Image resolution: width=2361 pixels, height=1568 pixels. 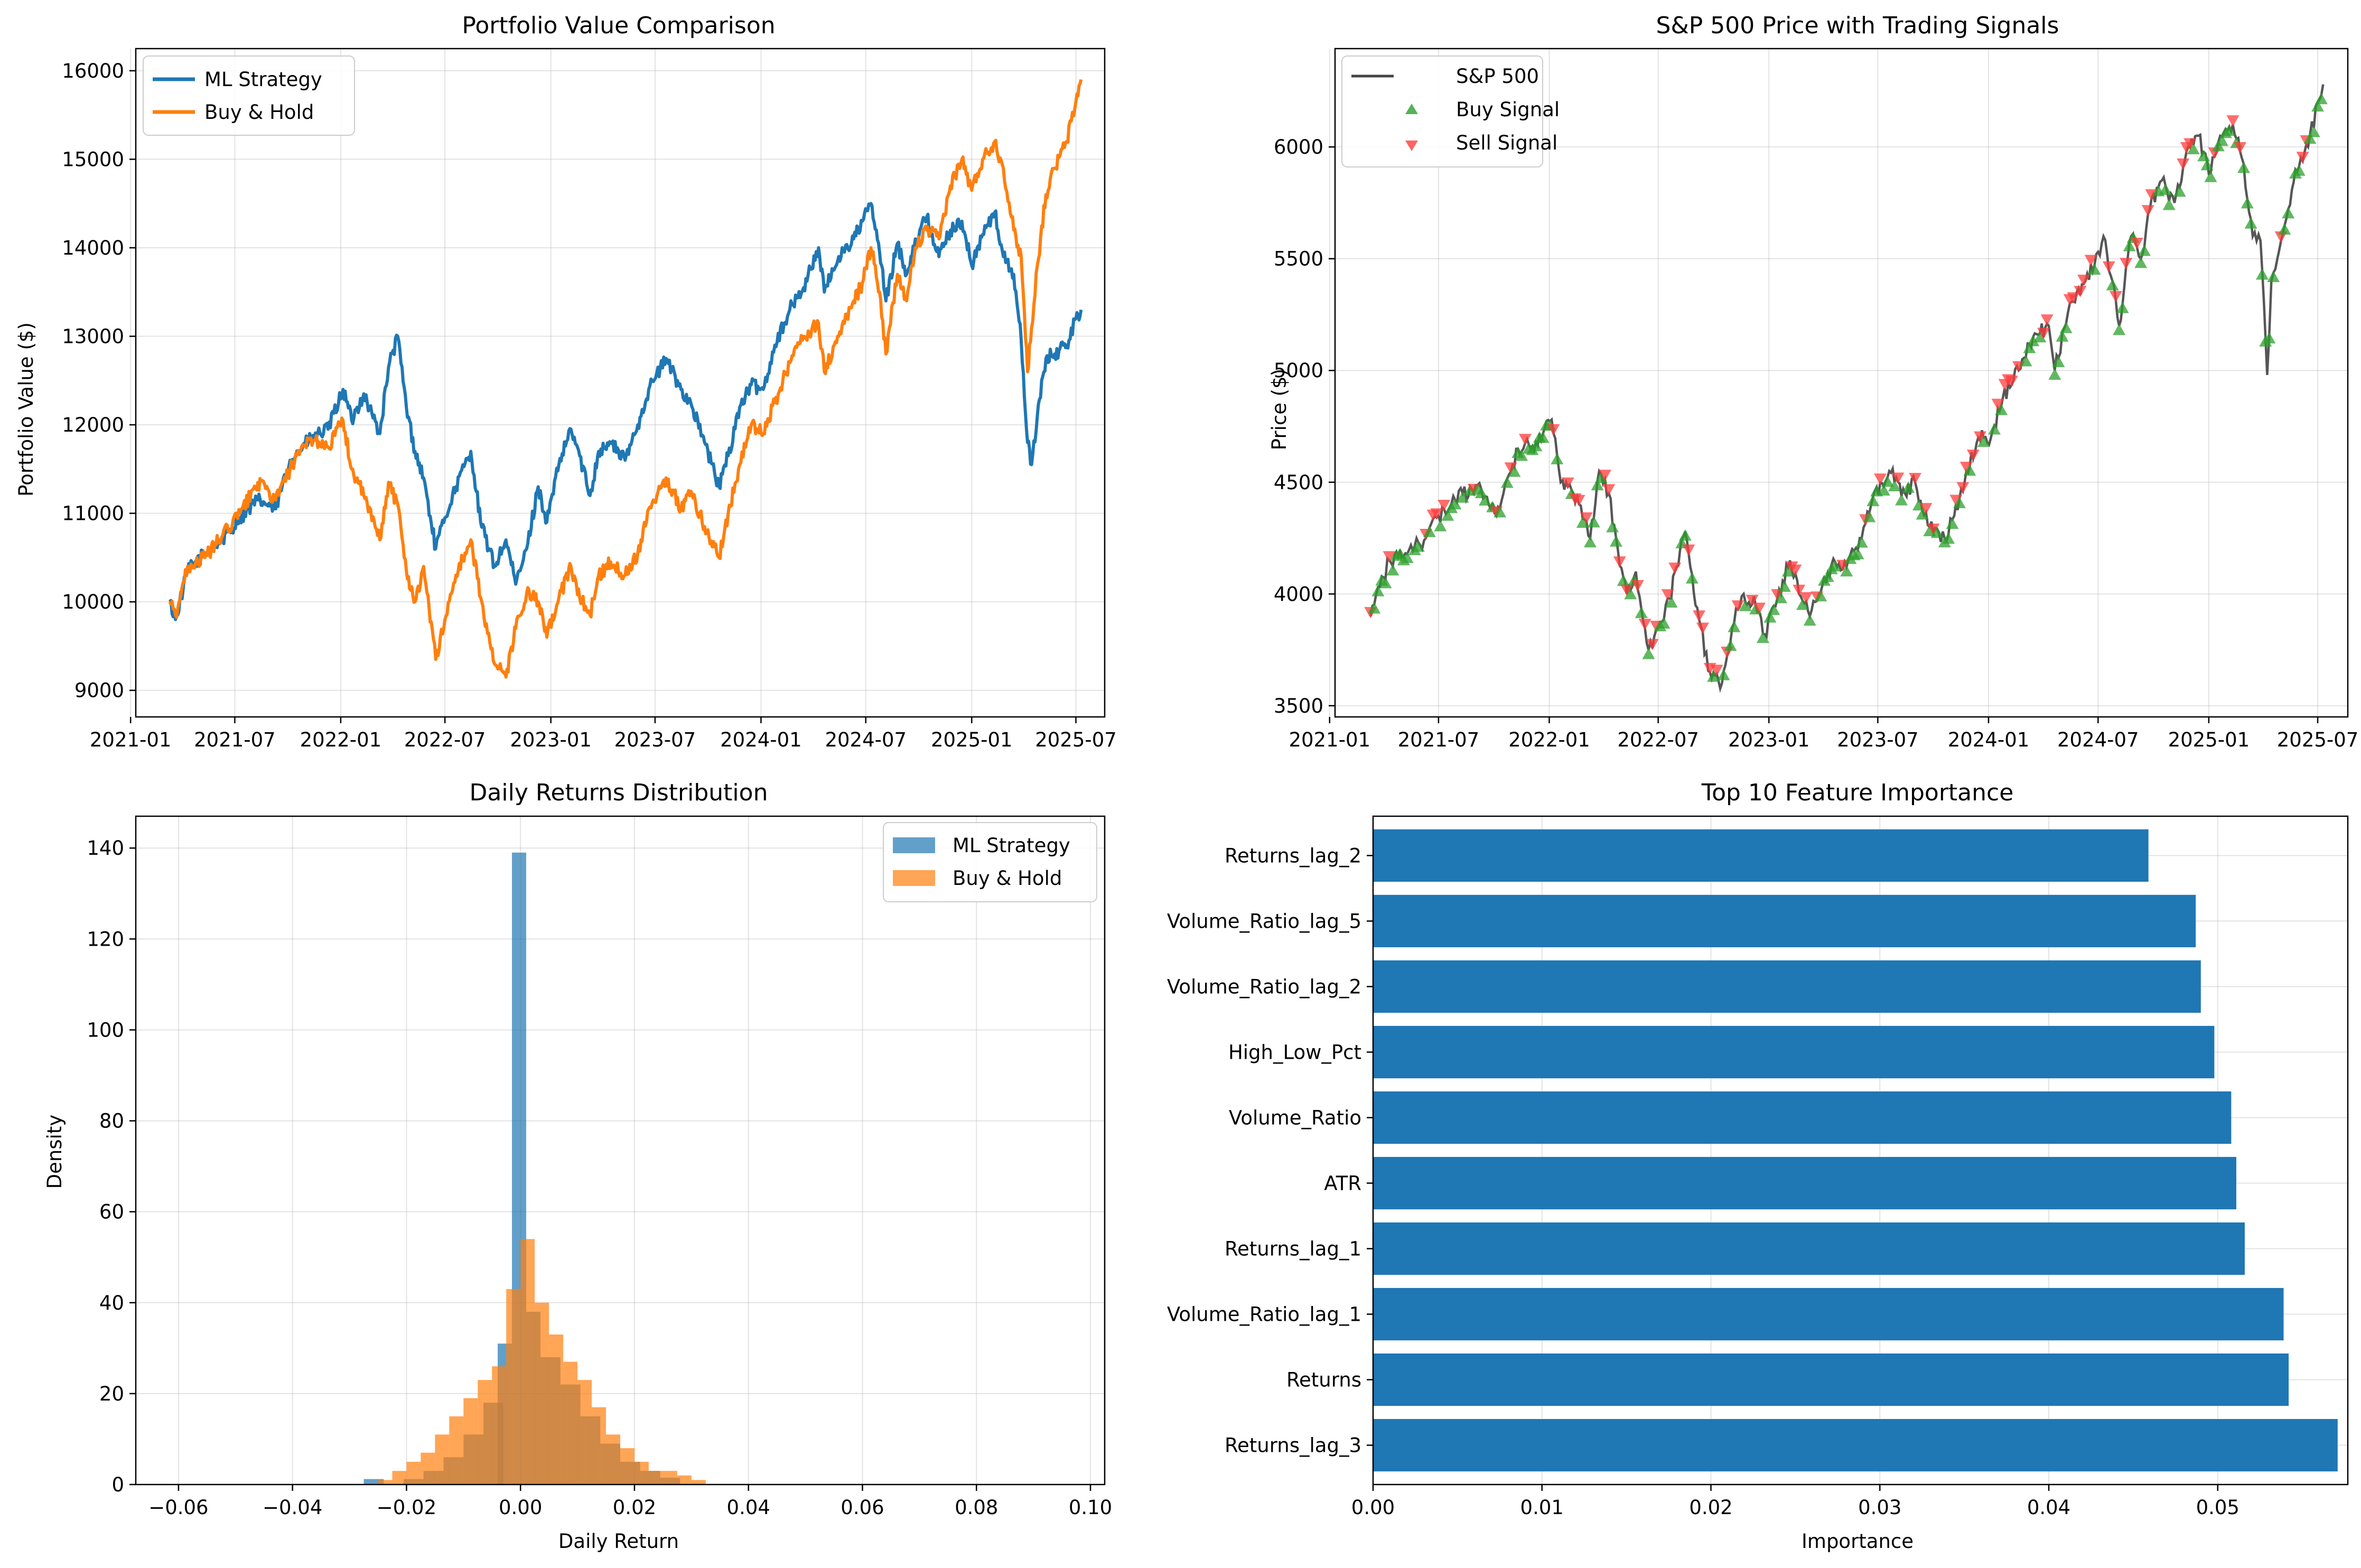 What do you see at coordinates (105, 939) in the screenshot?
I see `y-tick-label: 120` at bounding box center [105, 939].